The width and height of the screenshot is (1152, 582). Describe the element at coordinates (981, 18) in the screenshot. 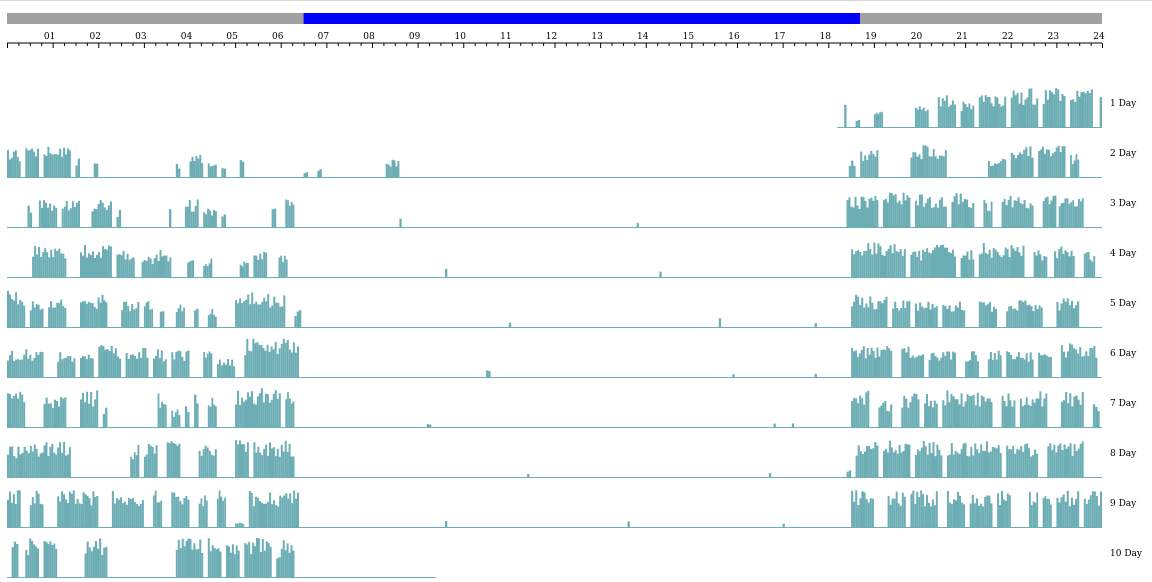

I see `light-dark-segment-dark` at that location.